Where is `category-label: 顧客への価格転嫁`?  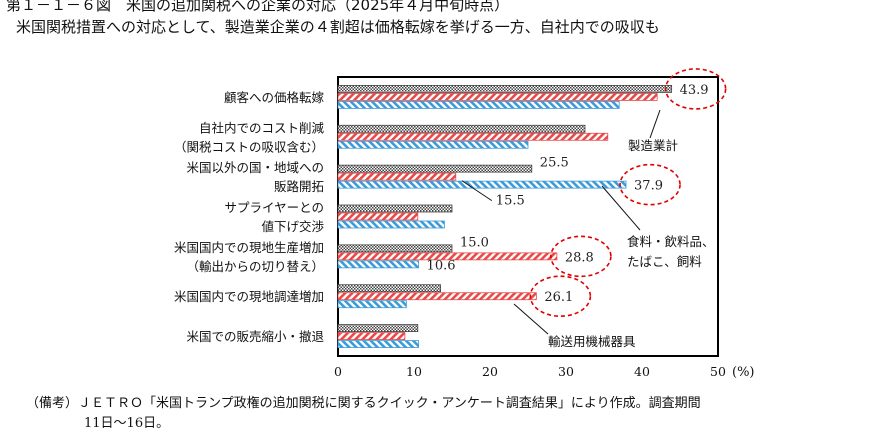
category-label: 顧客への価格転嫁 is located at coordinates (274, 97).